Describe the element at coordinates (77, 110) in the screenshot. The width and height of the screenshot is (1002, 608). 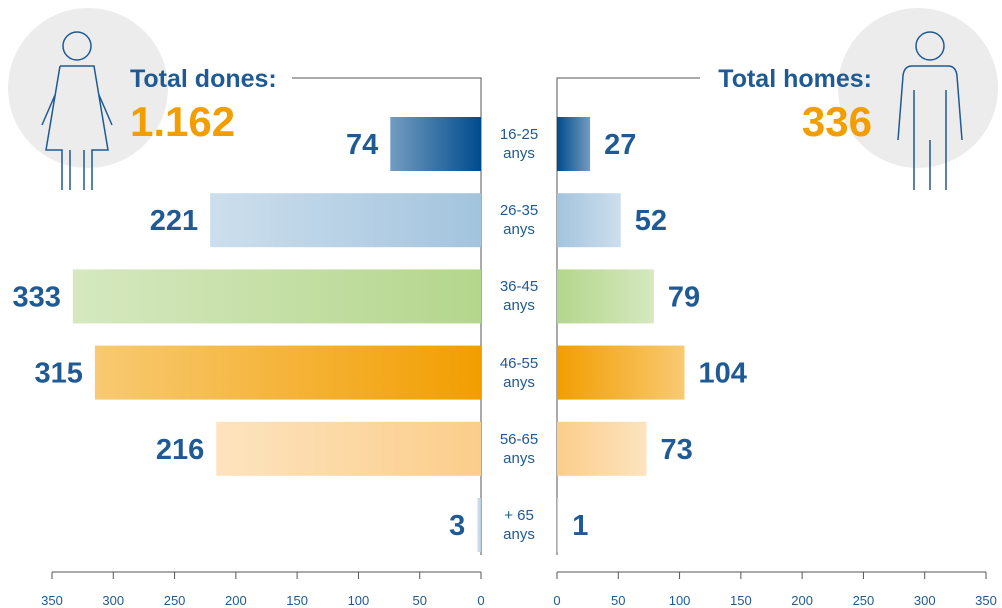
I see `woman-icon` at that location.